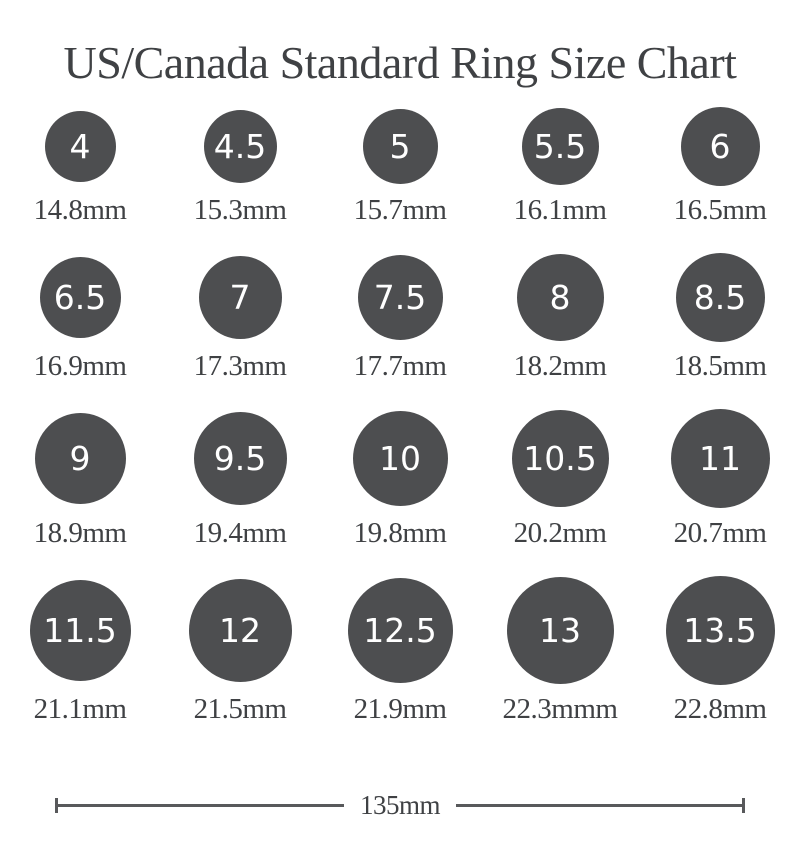 The image size is (800, 857). Describe the element at coordinates (560, 709) in the screenshot. I see `diameter-label: 22.3mmm` at that location.